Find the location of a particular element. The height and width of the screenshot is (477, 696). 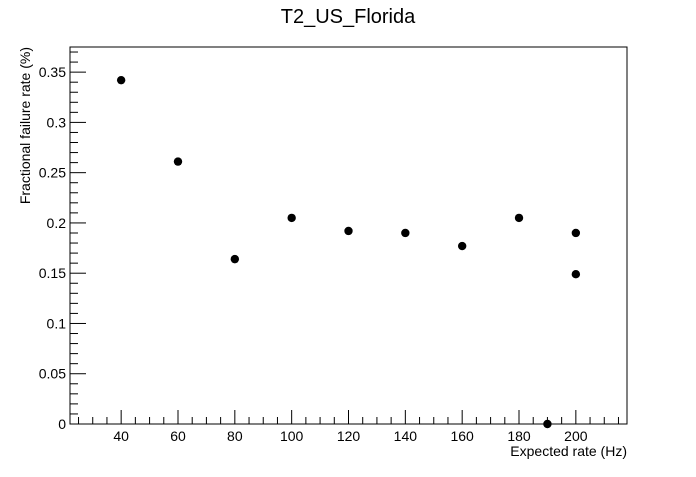

x-tick-label: 120 is located at coordinates (349, 436).